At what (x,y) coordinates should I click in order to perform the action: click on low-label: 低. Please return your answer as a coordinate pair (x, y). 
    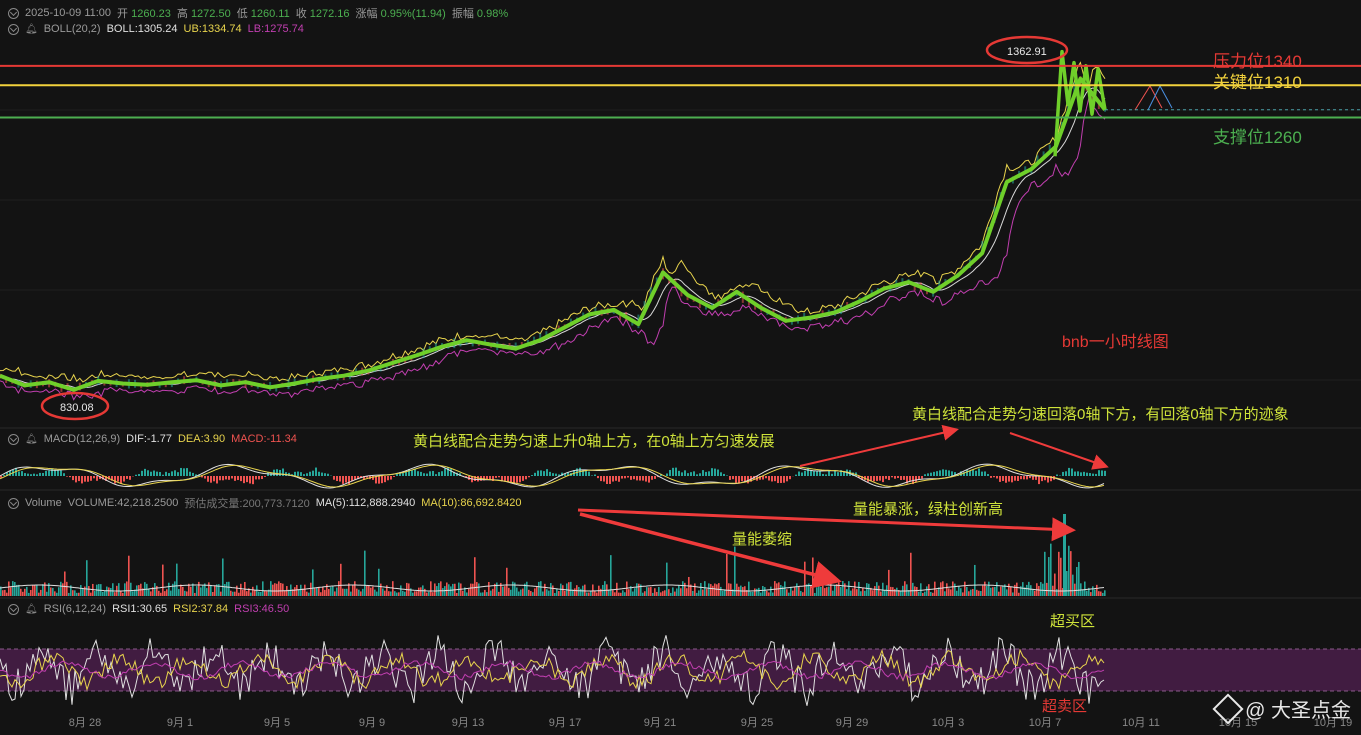
    Looking at the image, I should click on (242, 14).